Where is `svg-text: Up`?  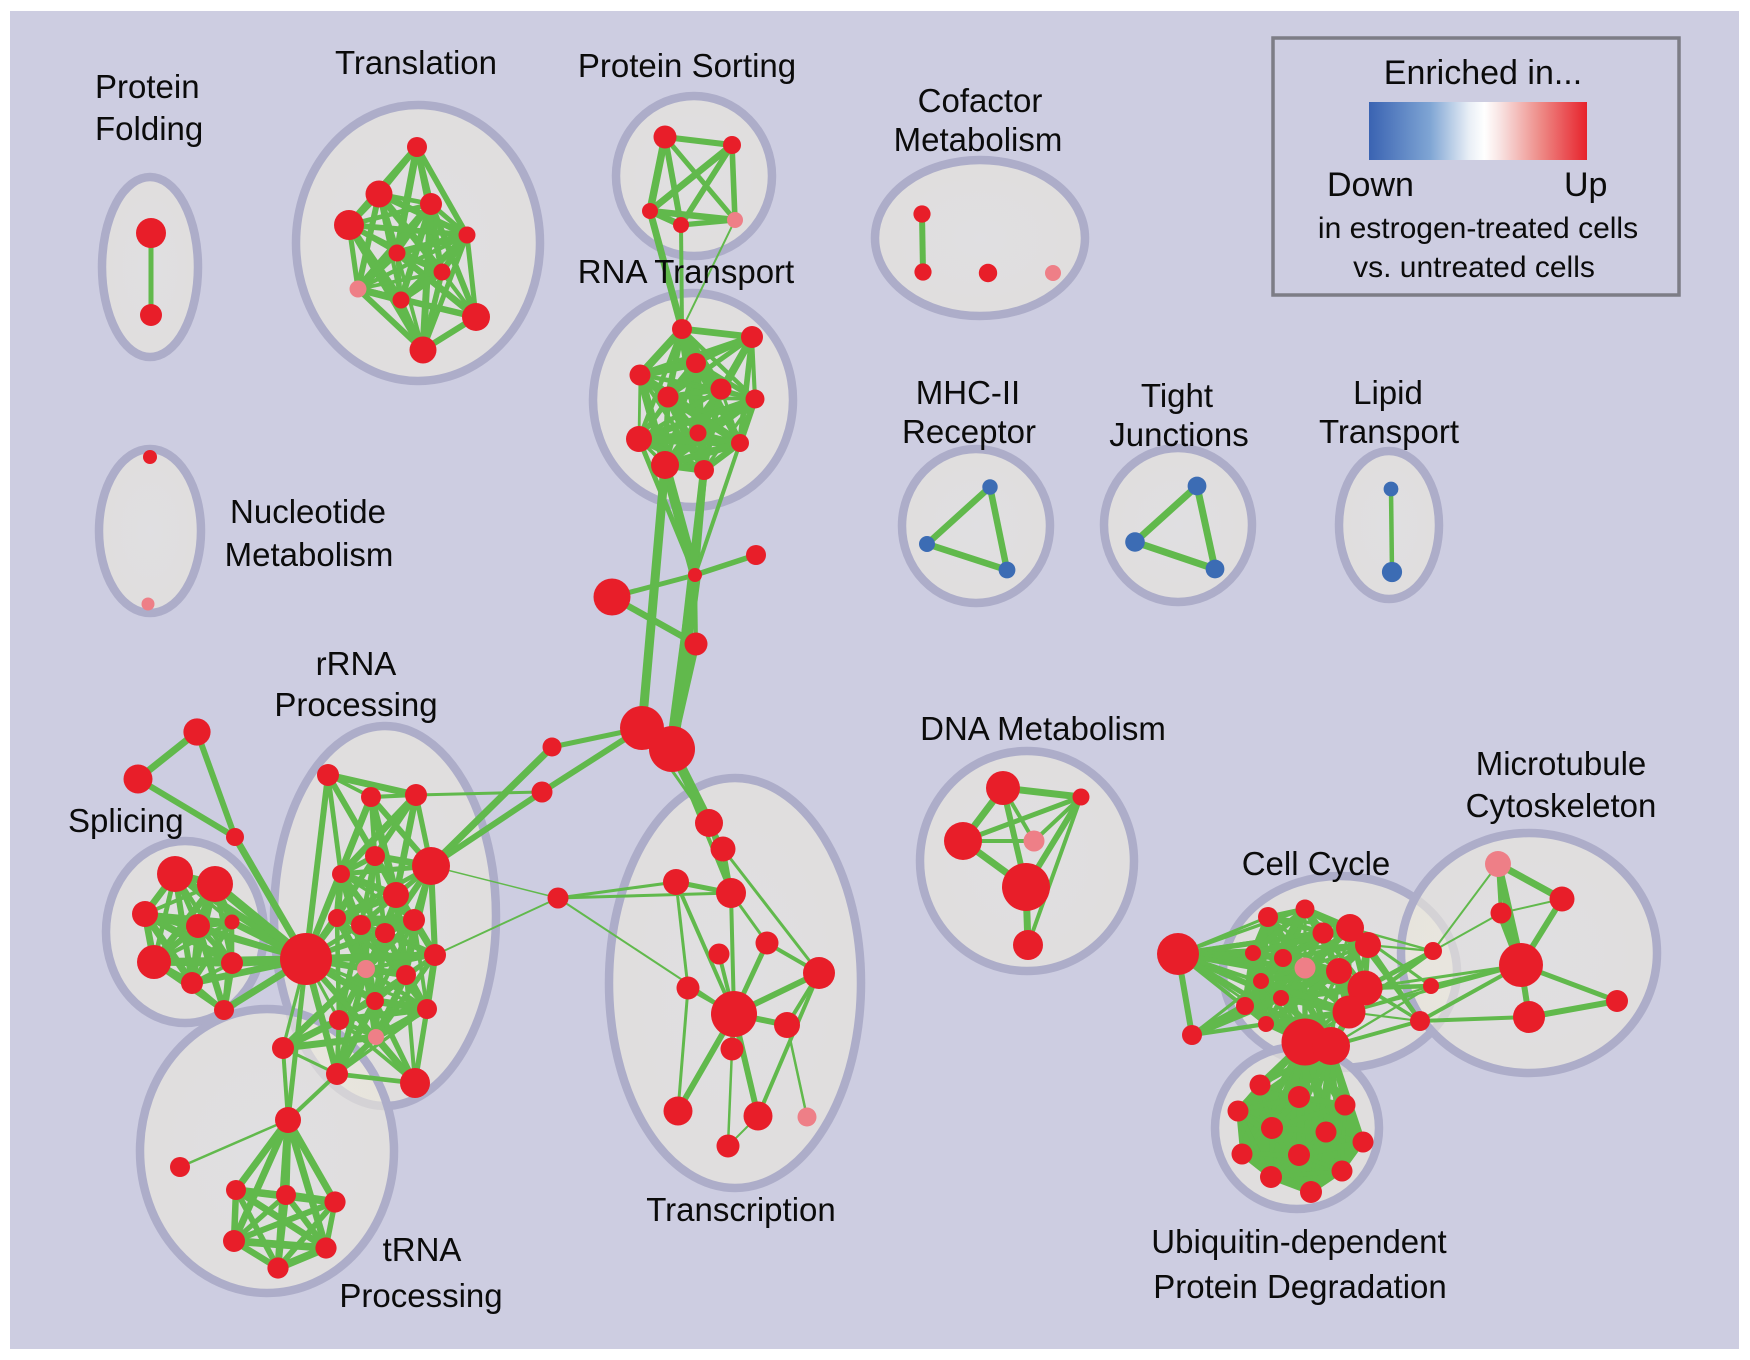 svg-text: Up is located at coordinates (1585, 185).